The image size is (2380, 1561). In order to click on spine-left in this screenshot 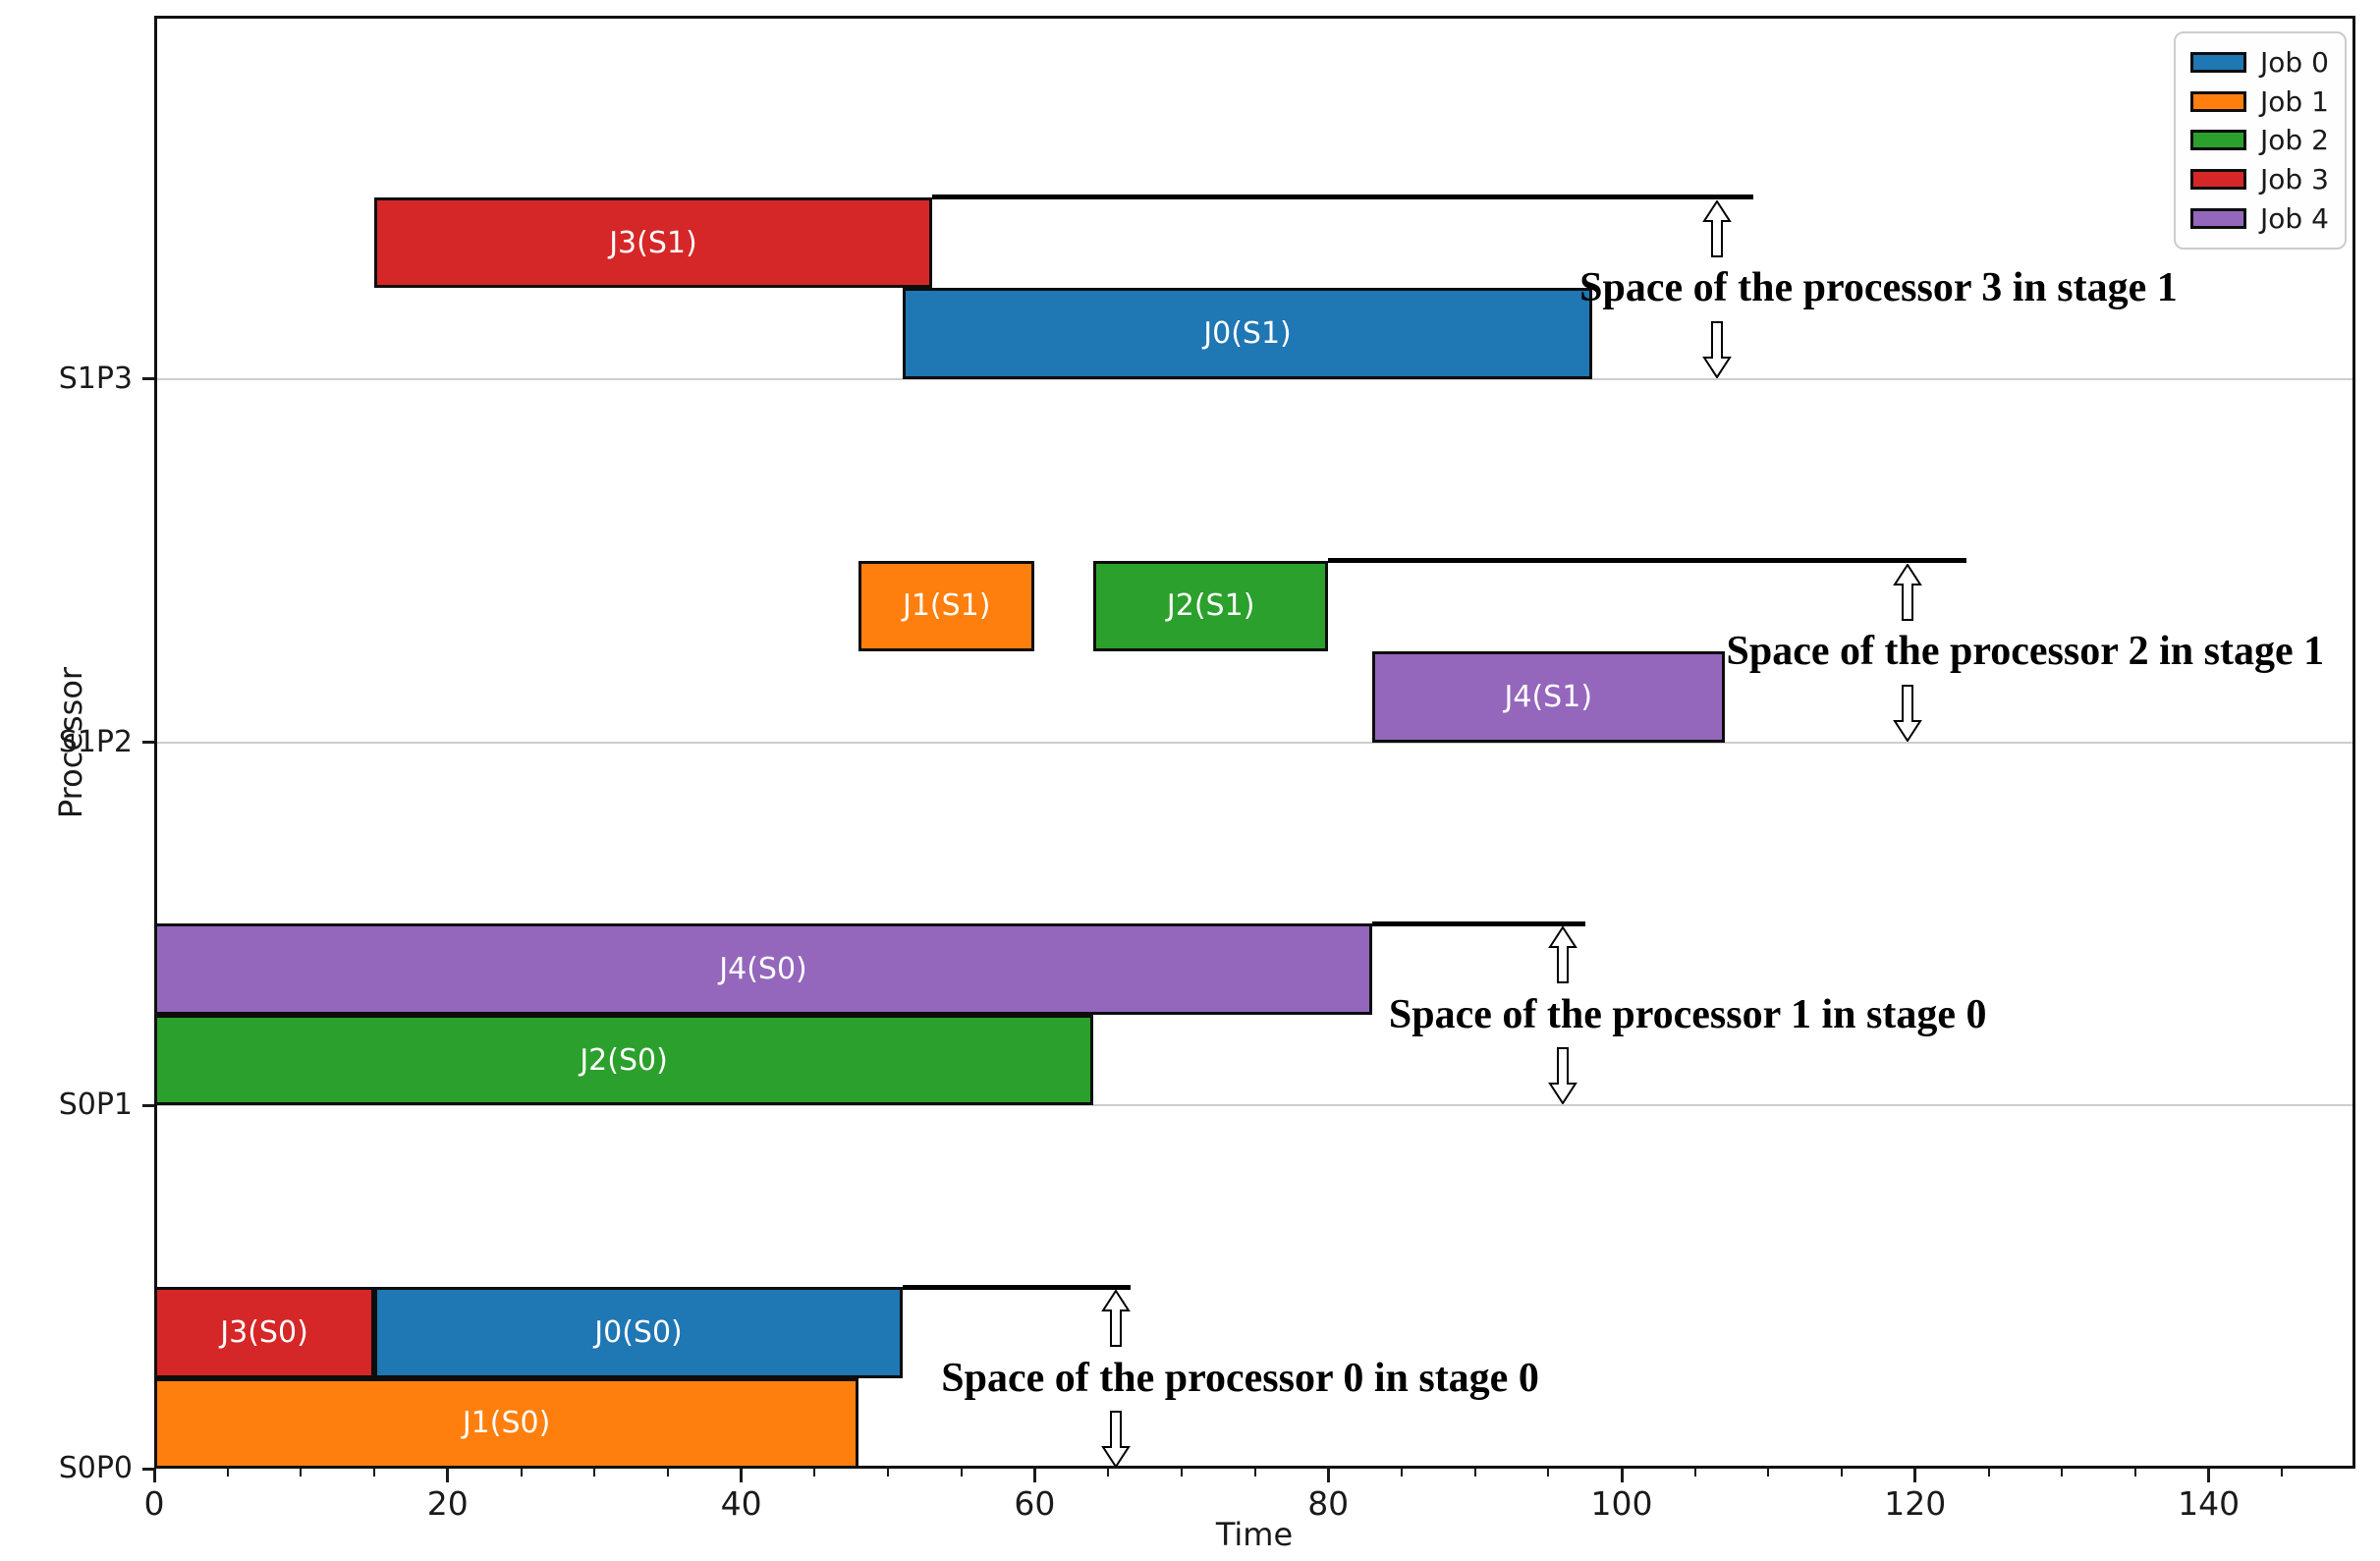, I will do `click(155, 742)`.